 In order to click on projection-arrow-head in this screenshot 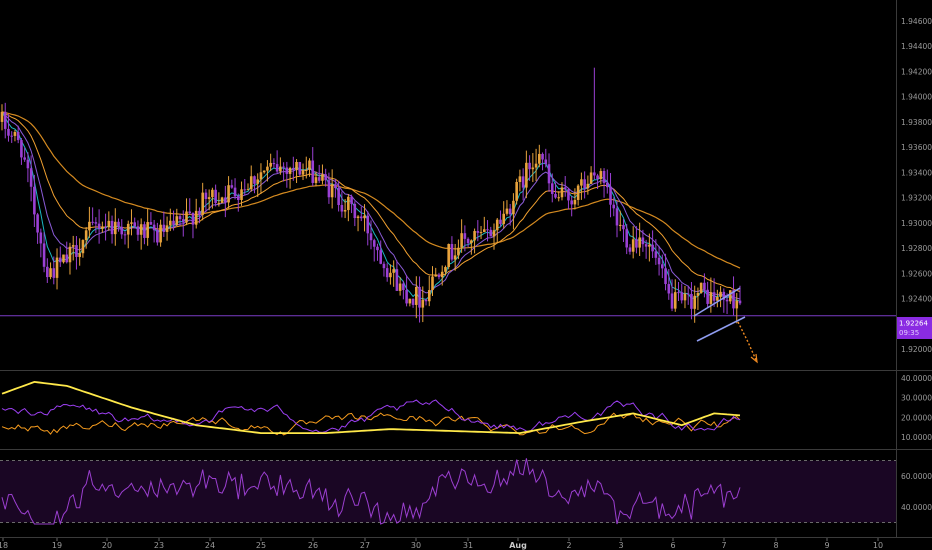, I will do `click(754, 358)`.